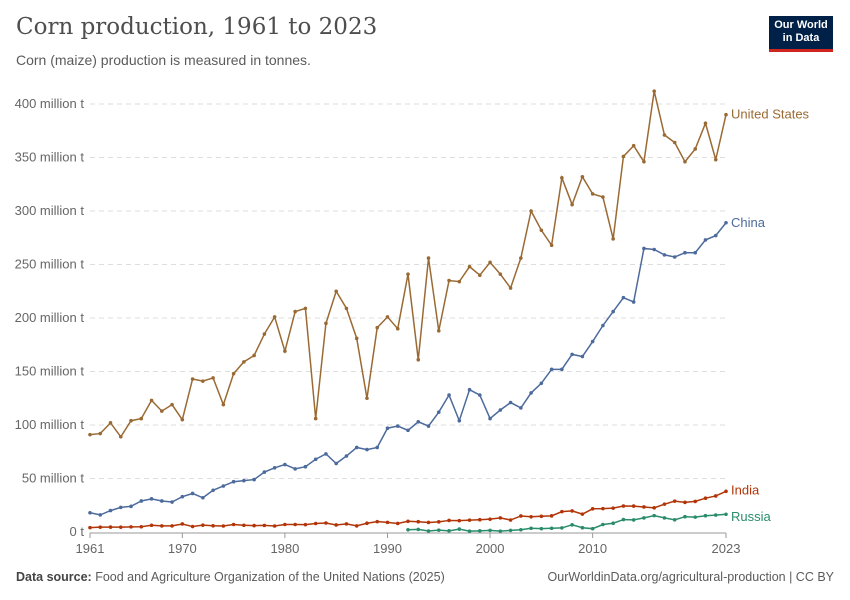 The height and width of the screenshot is (600, 850). Describe the element at coordinates (770, 114) in the screenshot. I see `series-label: United States` at that location.